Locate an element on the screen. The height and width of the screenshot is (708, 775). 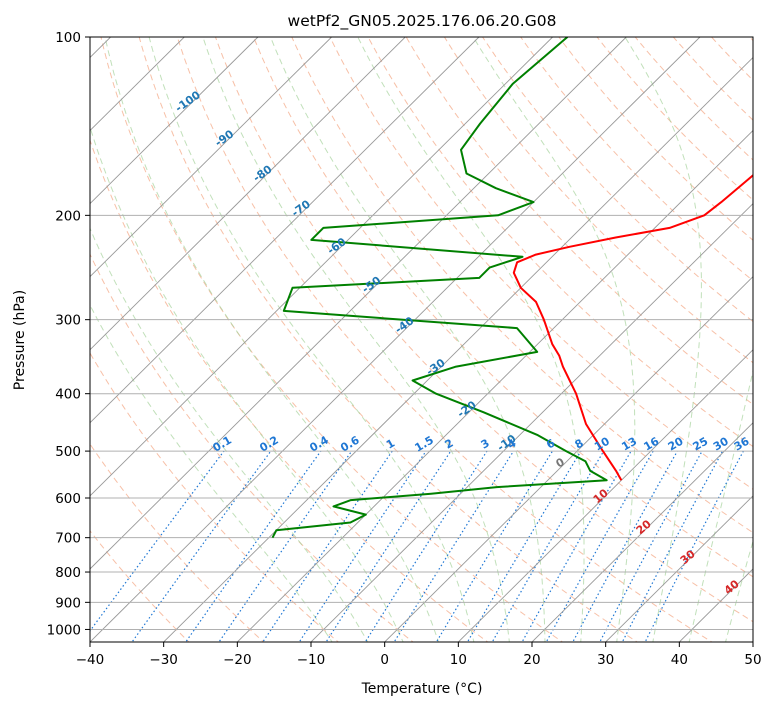
y-tick-label: 700 is located at coordinates (68, 539).